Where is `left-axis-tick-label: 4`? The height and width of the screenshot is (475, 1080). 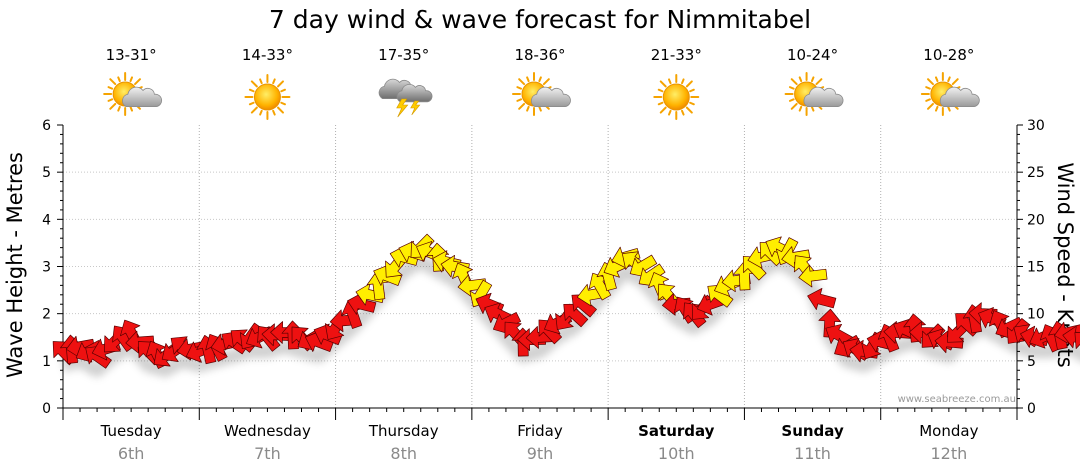
left-axis-tick-label: 4 is located at coordinates (46, 220).